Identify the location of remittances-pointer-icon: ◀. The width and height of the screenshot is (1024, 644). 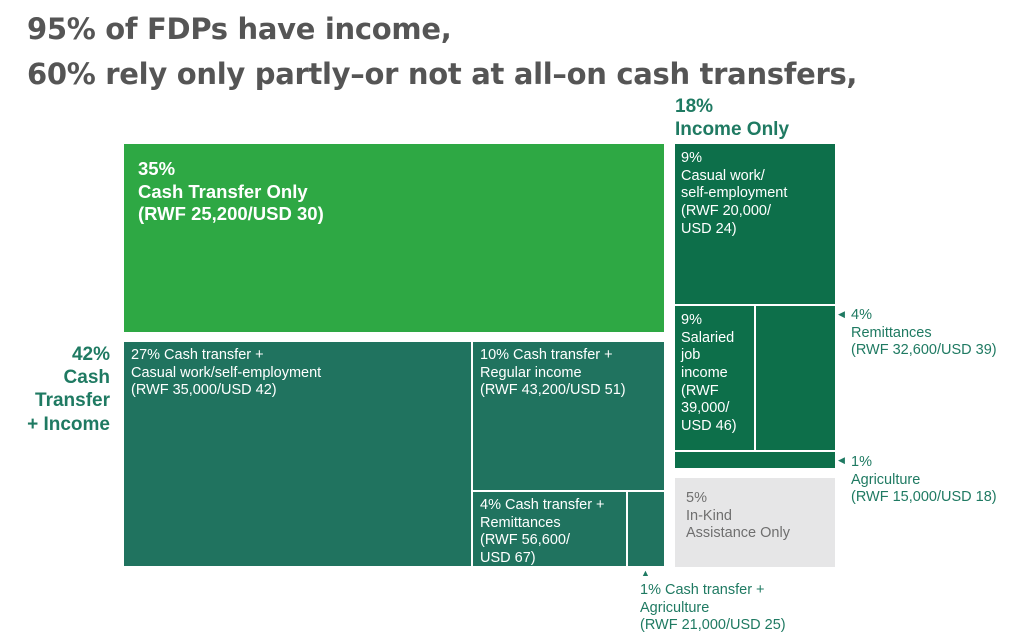
(841, 314).